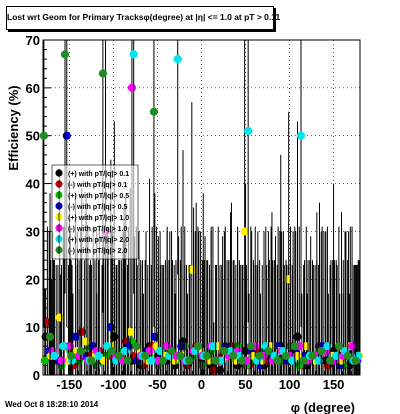 This screenshot has height=414, width=400. What do you see at coordinates (113, 384) in the screenshot?
I see `x-tick-label: -100` at bounding box center [113, 384].